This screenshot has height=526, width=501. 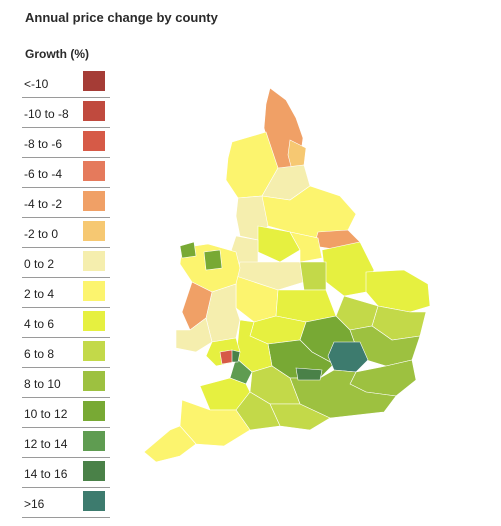 I want to click on legend-item-label: -4 to -2, so click(x=43, y=204).